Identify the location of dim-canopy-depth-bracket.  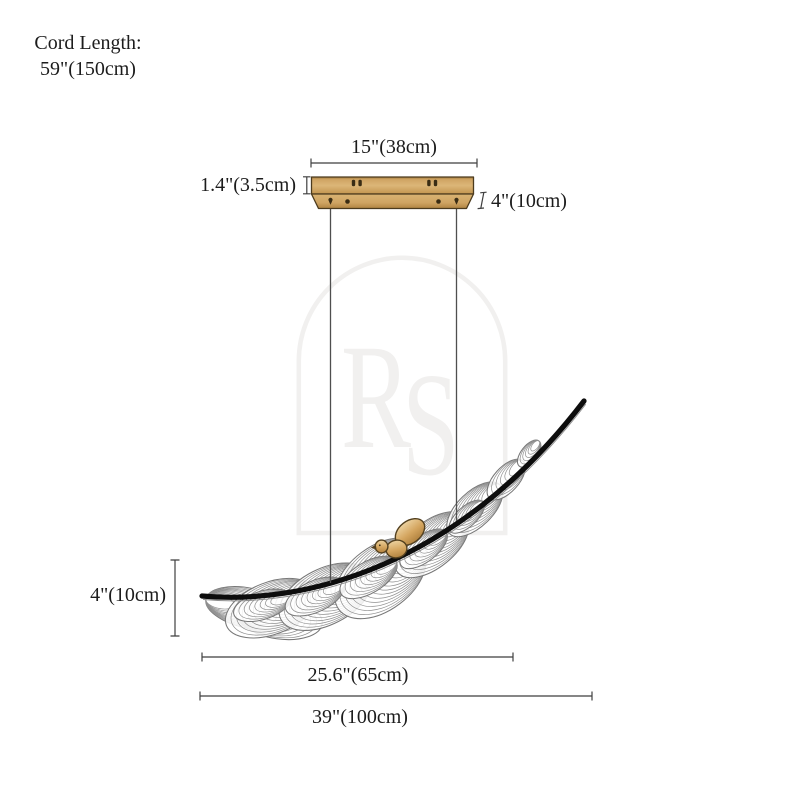
(482, 200).